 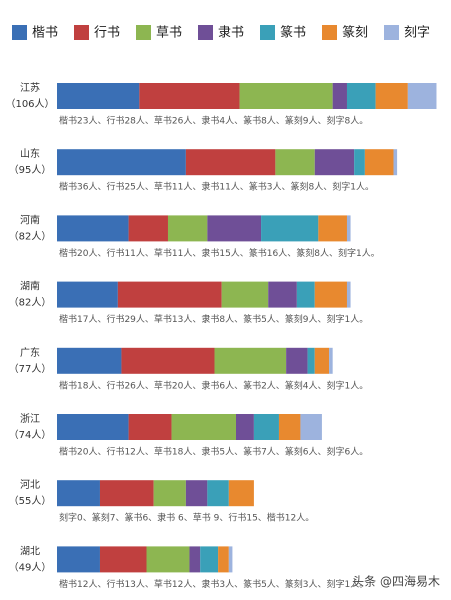 I want to click on legend-label: 篆刻, so click(x=355, y=33).